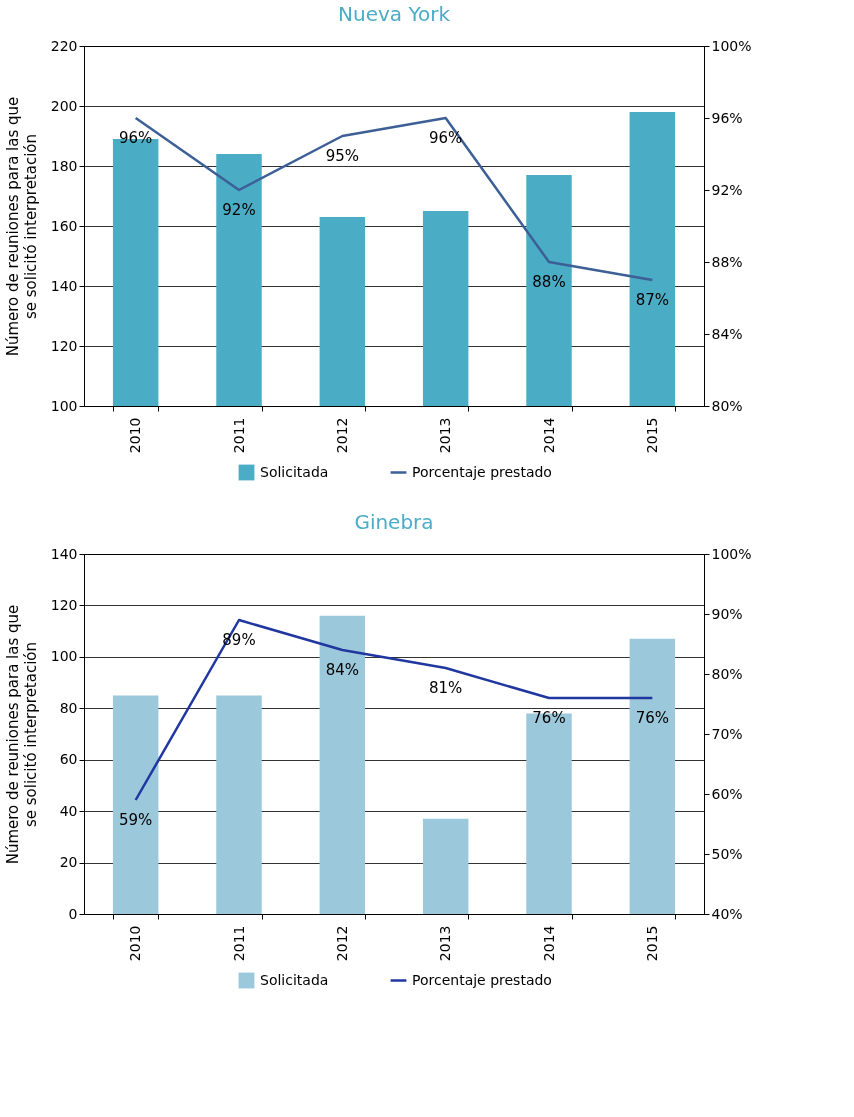 The width and height of the screenshot is (854, 1117). What do you see at coordinates (342, 156) in the screenshot?
I see `data-label: 95%` at bounding box center [342, 156].